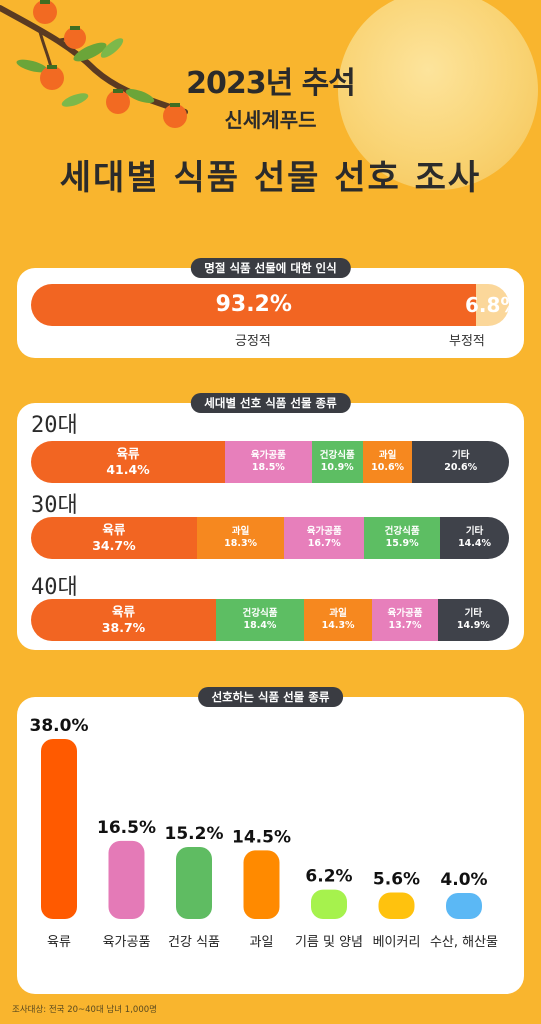  I want to click on segment-value: 10.6%, so click(388, 467).